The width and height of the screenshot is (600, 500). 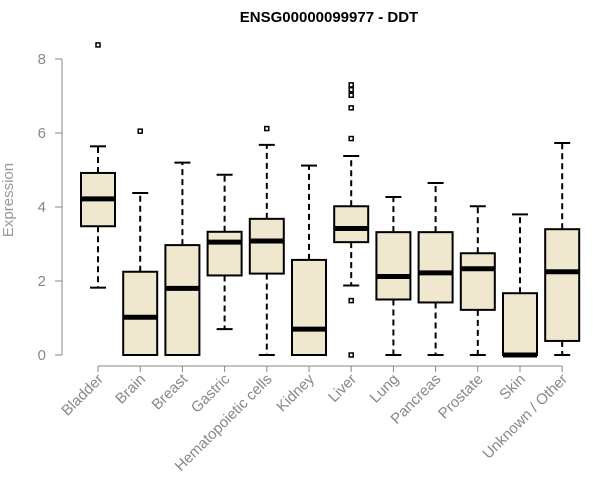 I want to click on x-tick-label: Liver, so click(x=342, y=388).